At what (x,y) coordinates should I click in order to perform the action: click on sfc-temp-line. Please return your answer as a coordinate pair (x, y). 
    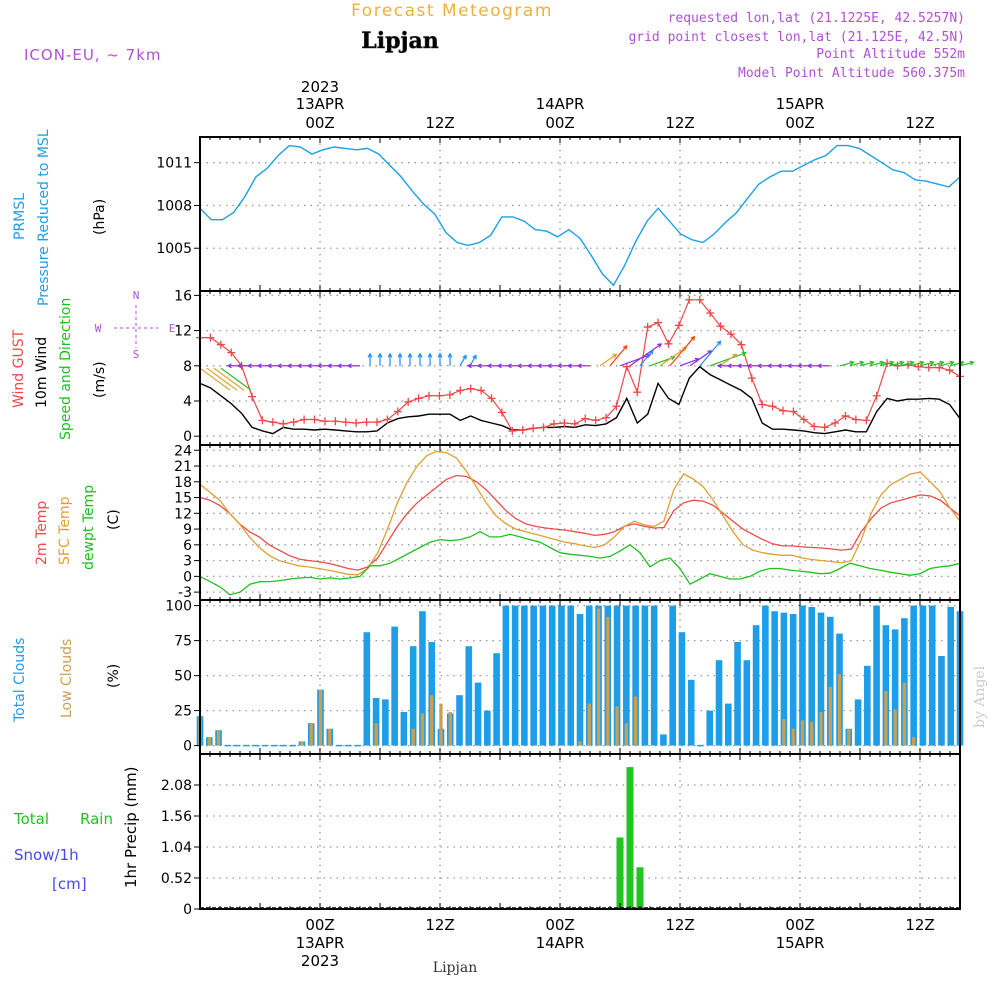
    Looking at the image, I should click on (580, 513).